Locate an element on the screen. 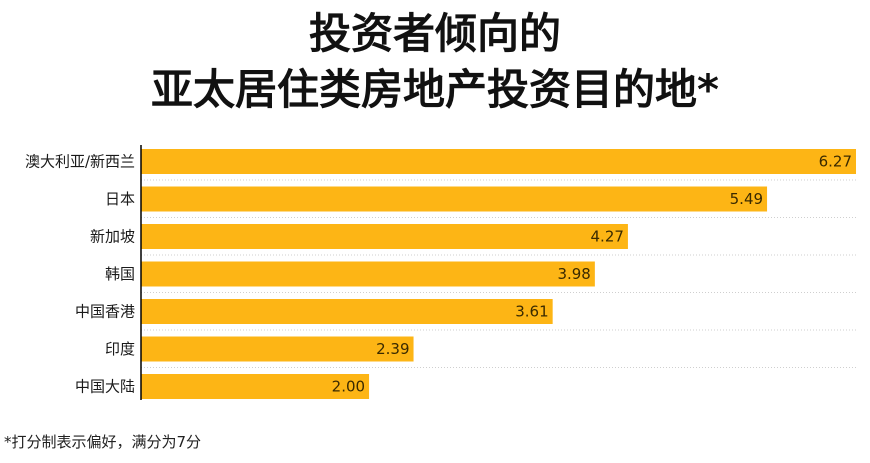 This screenshot has height=463, width=870. category-label: 韩国 is located at coordinates (120, 274).